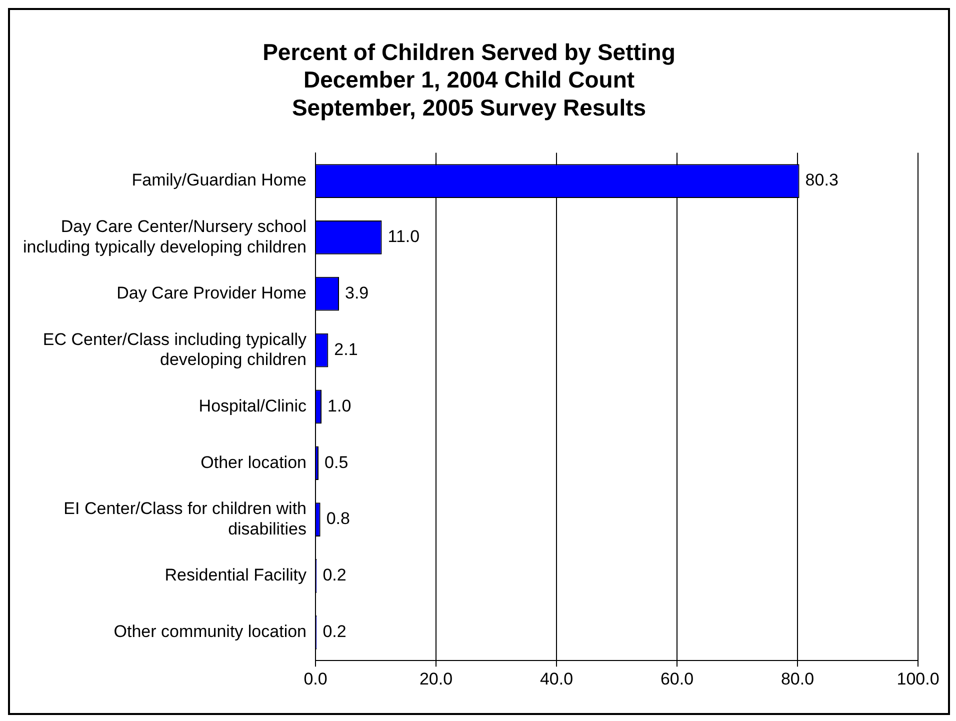 The width and height of the screenshot is (956, 721). Describe the element at coordinates (469, 79) in the screenshot. I see `chart-title: Percent of Children Served by Setting December 1, 2004 Child Count September, 2005 Survey Results` at that location.